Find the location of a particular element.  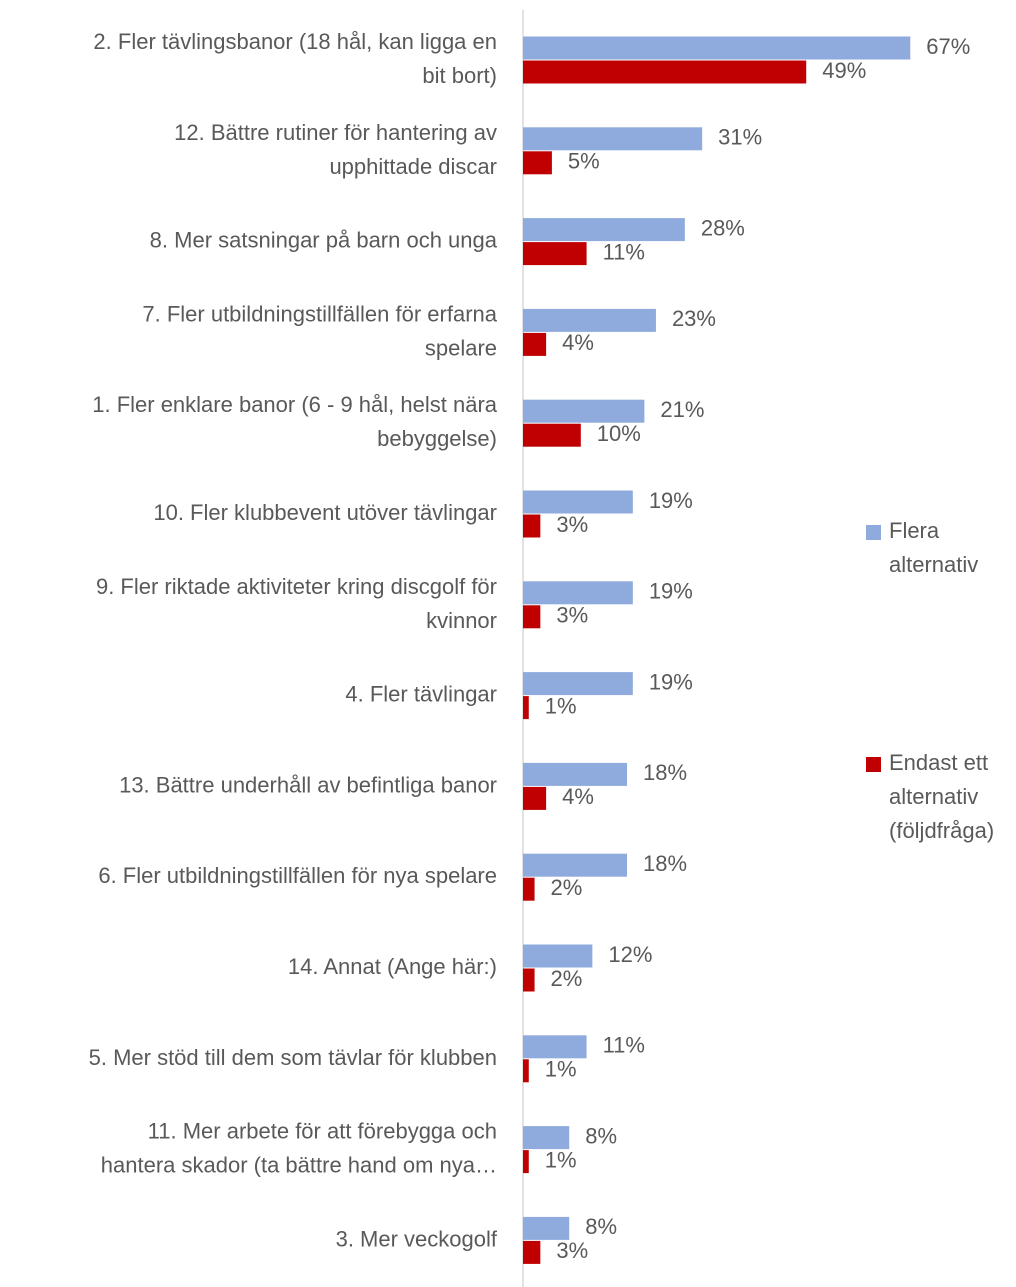

value-label: 21% is located at coordinates (682, 409).